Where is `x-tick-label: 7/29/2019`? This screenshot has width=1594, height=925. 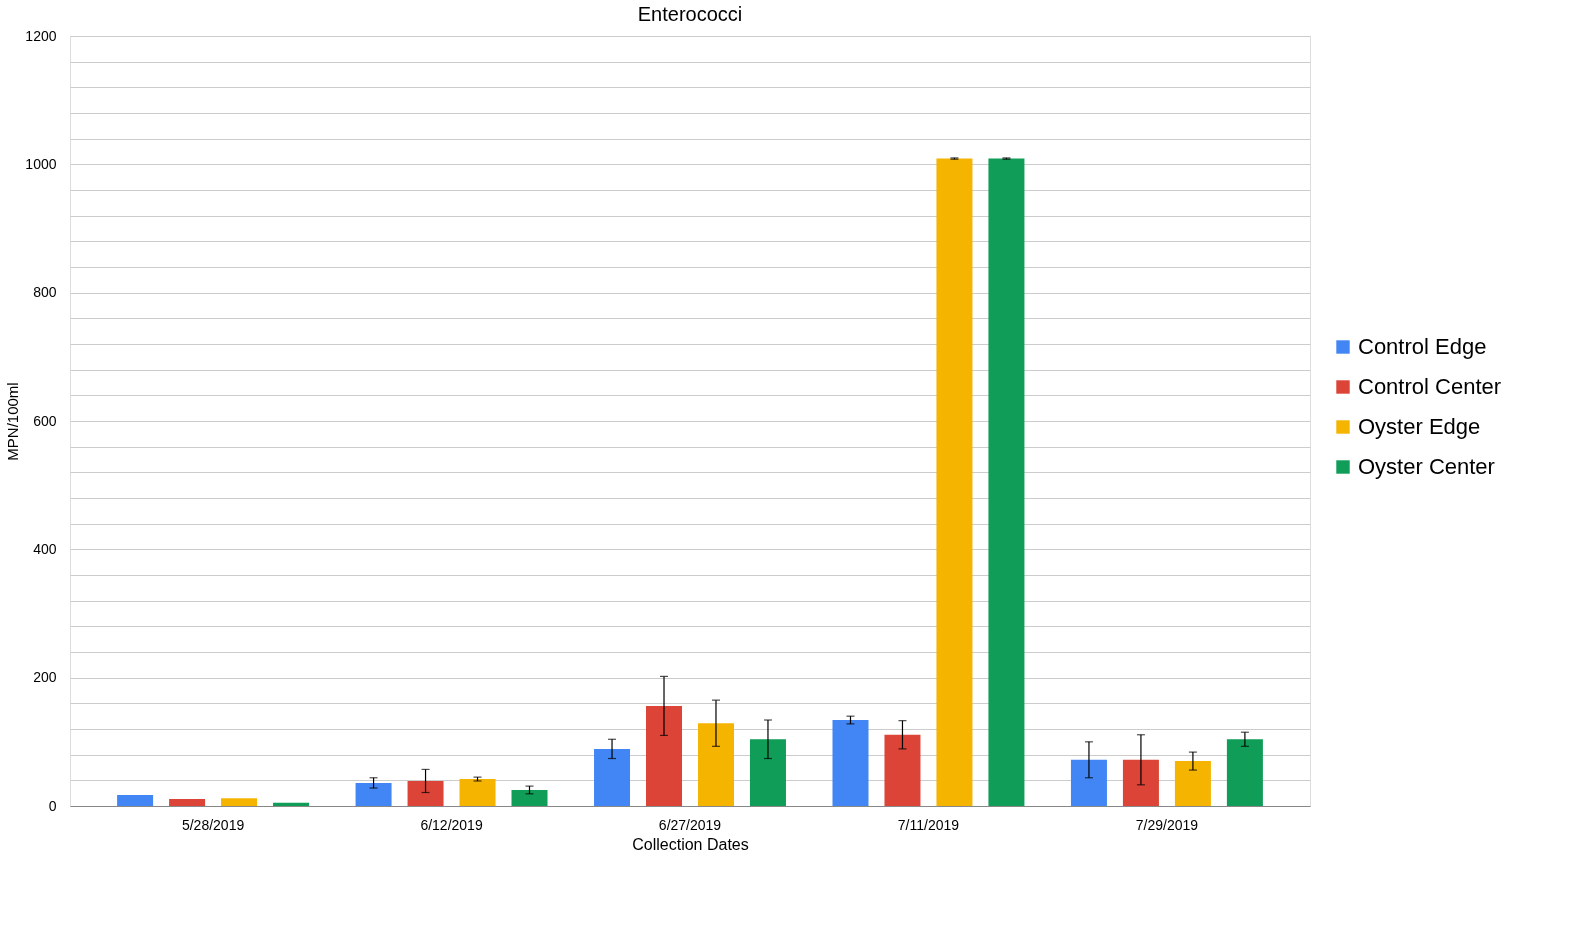 x-tick-label: 7/29/2019 is located at coordinates (1167, 824).